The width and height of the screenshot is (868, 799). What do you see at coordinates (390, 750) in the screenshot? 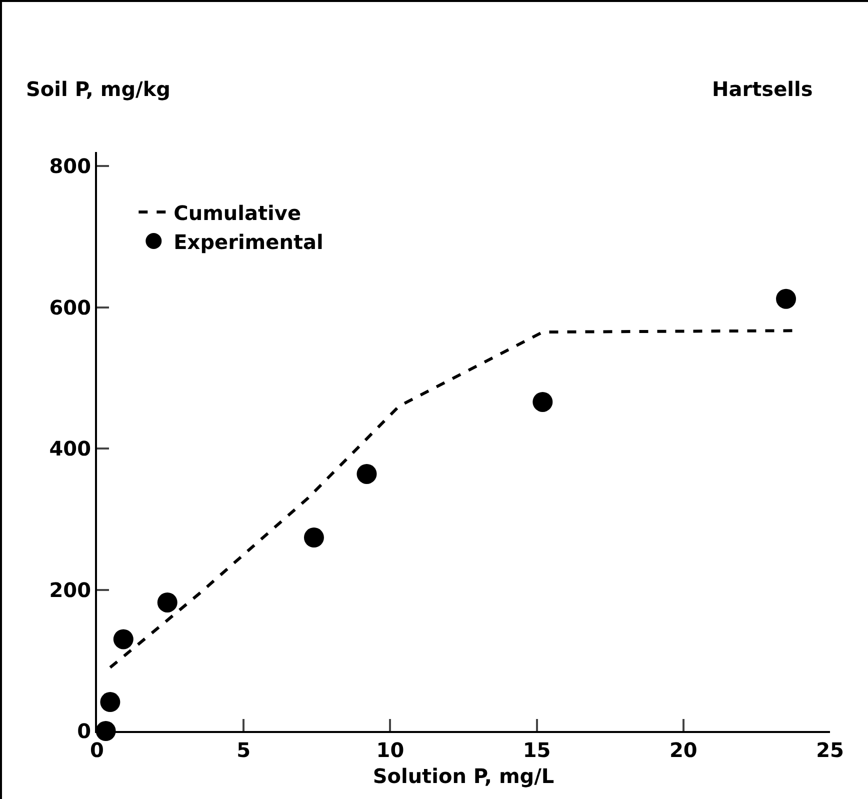
I see `x-tick-label: 10` at bounding box center [390, 750].